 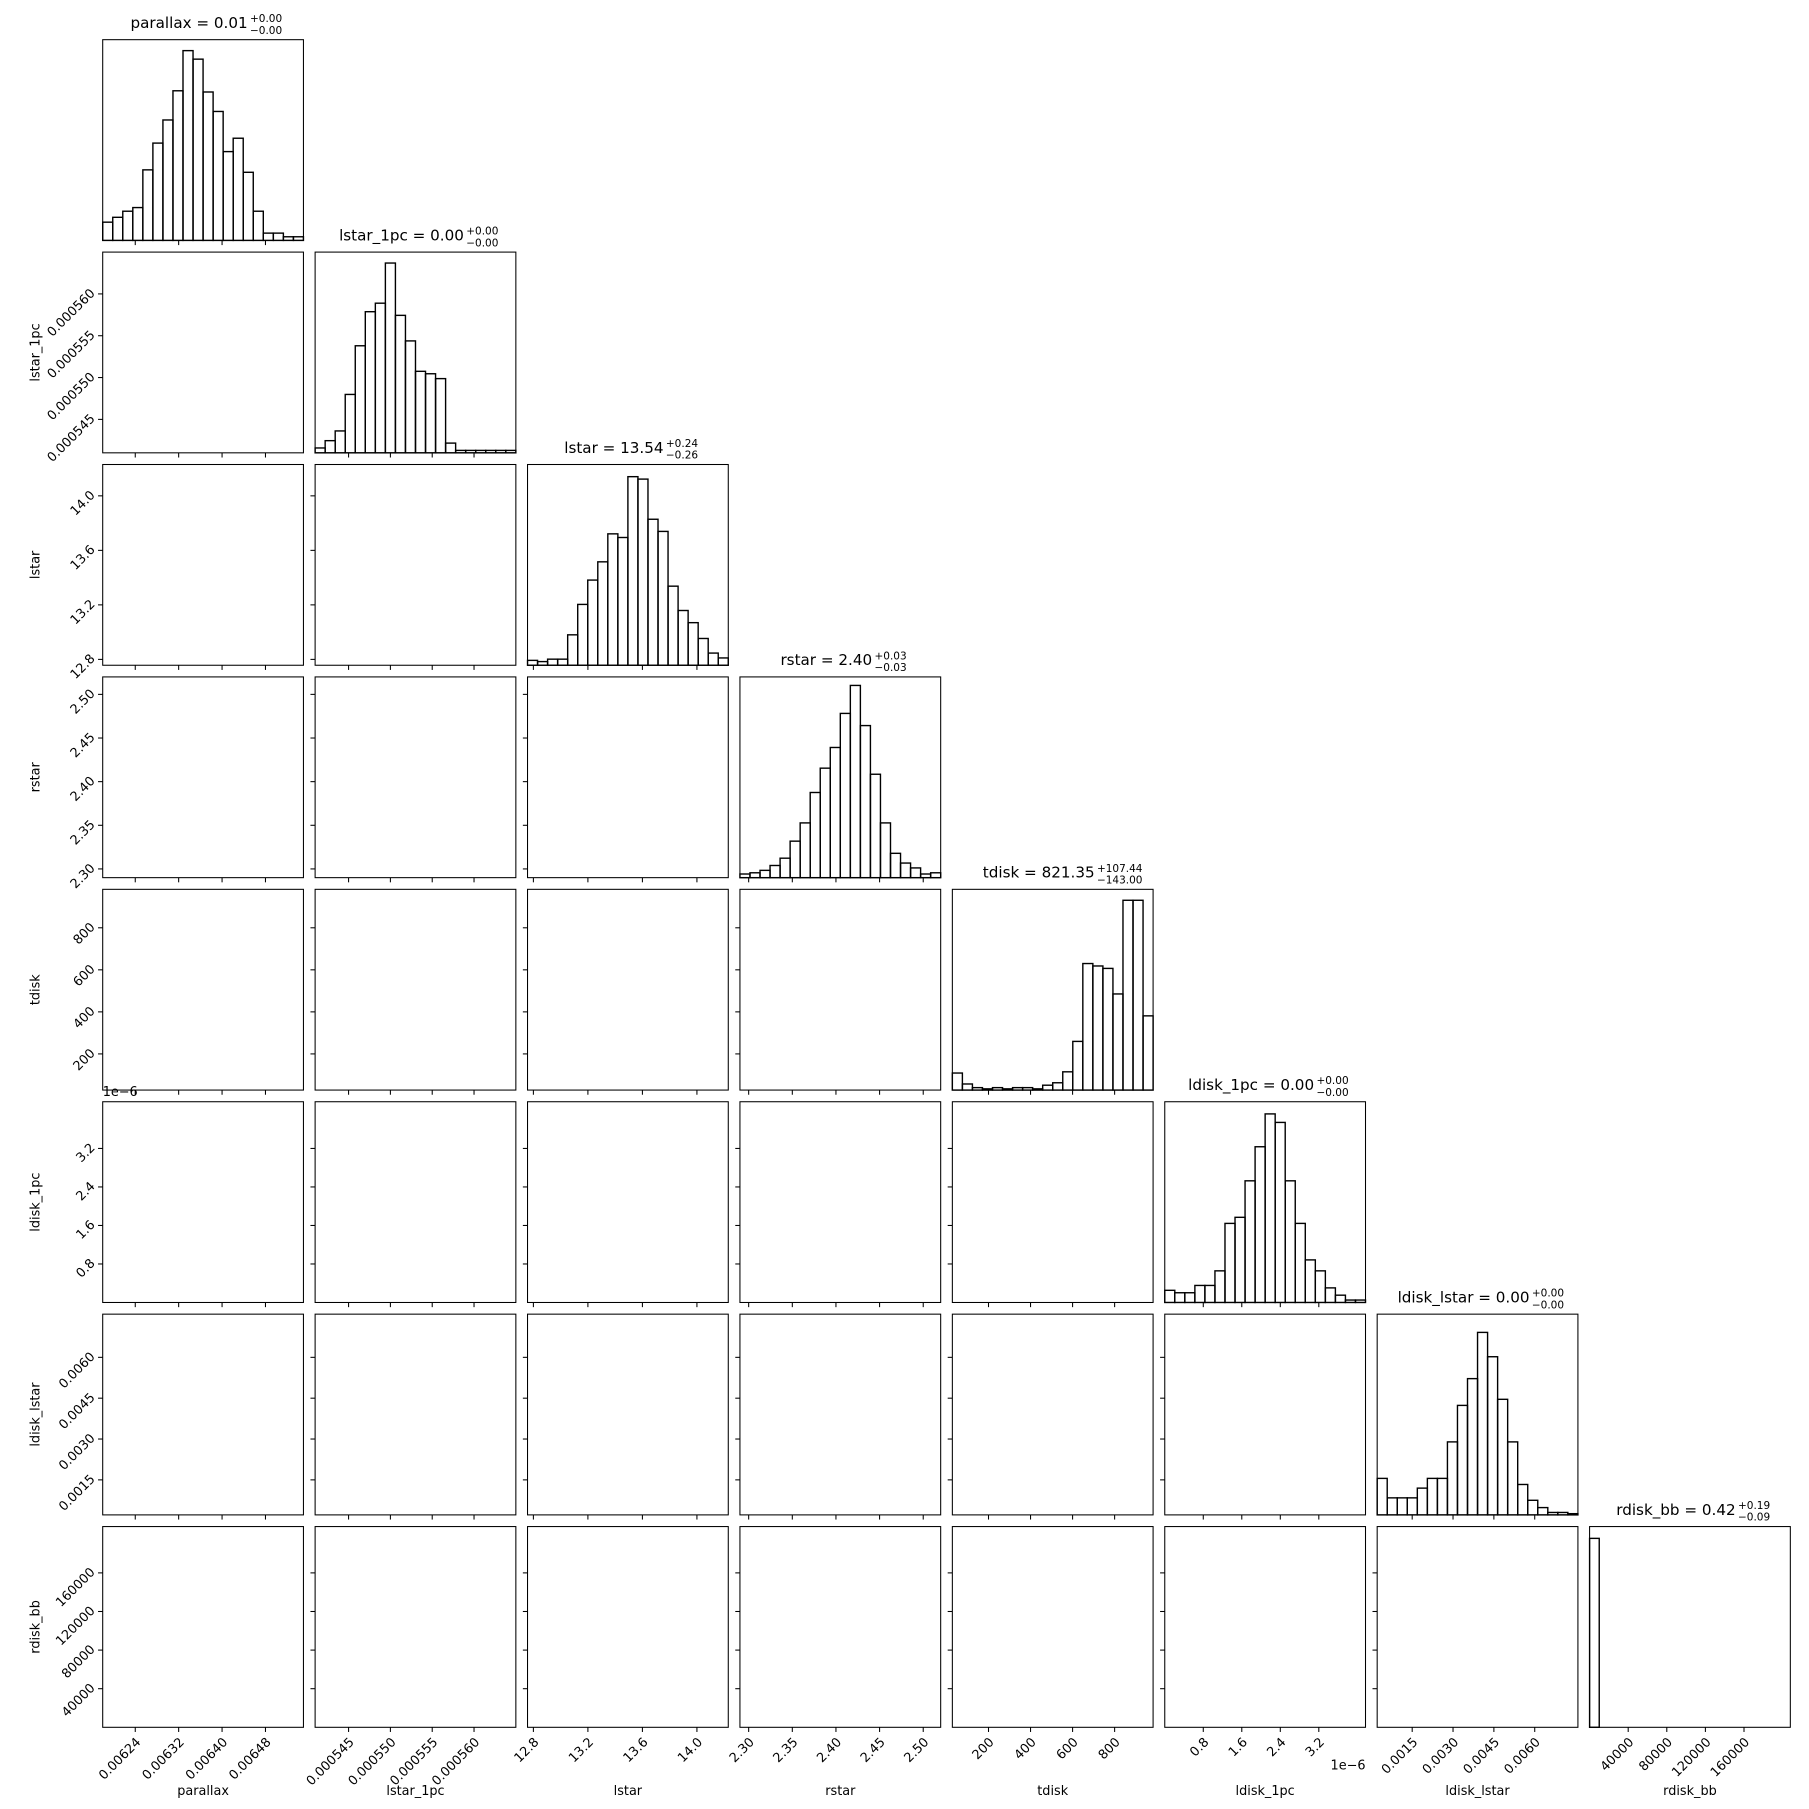 I want to click on y-axis-label: ldisk_lstar, so click(x=36, y=1414).